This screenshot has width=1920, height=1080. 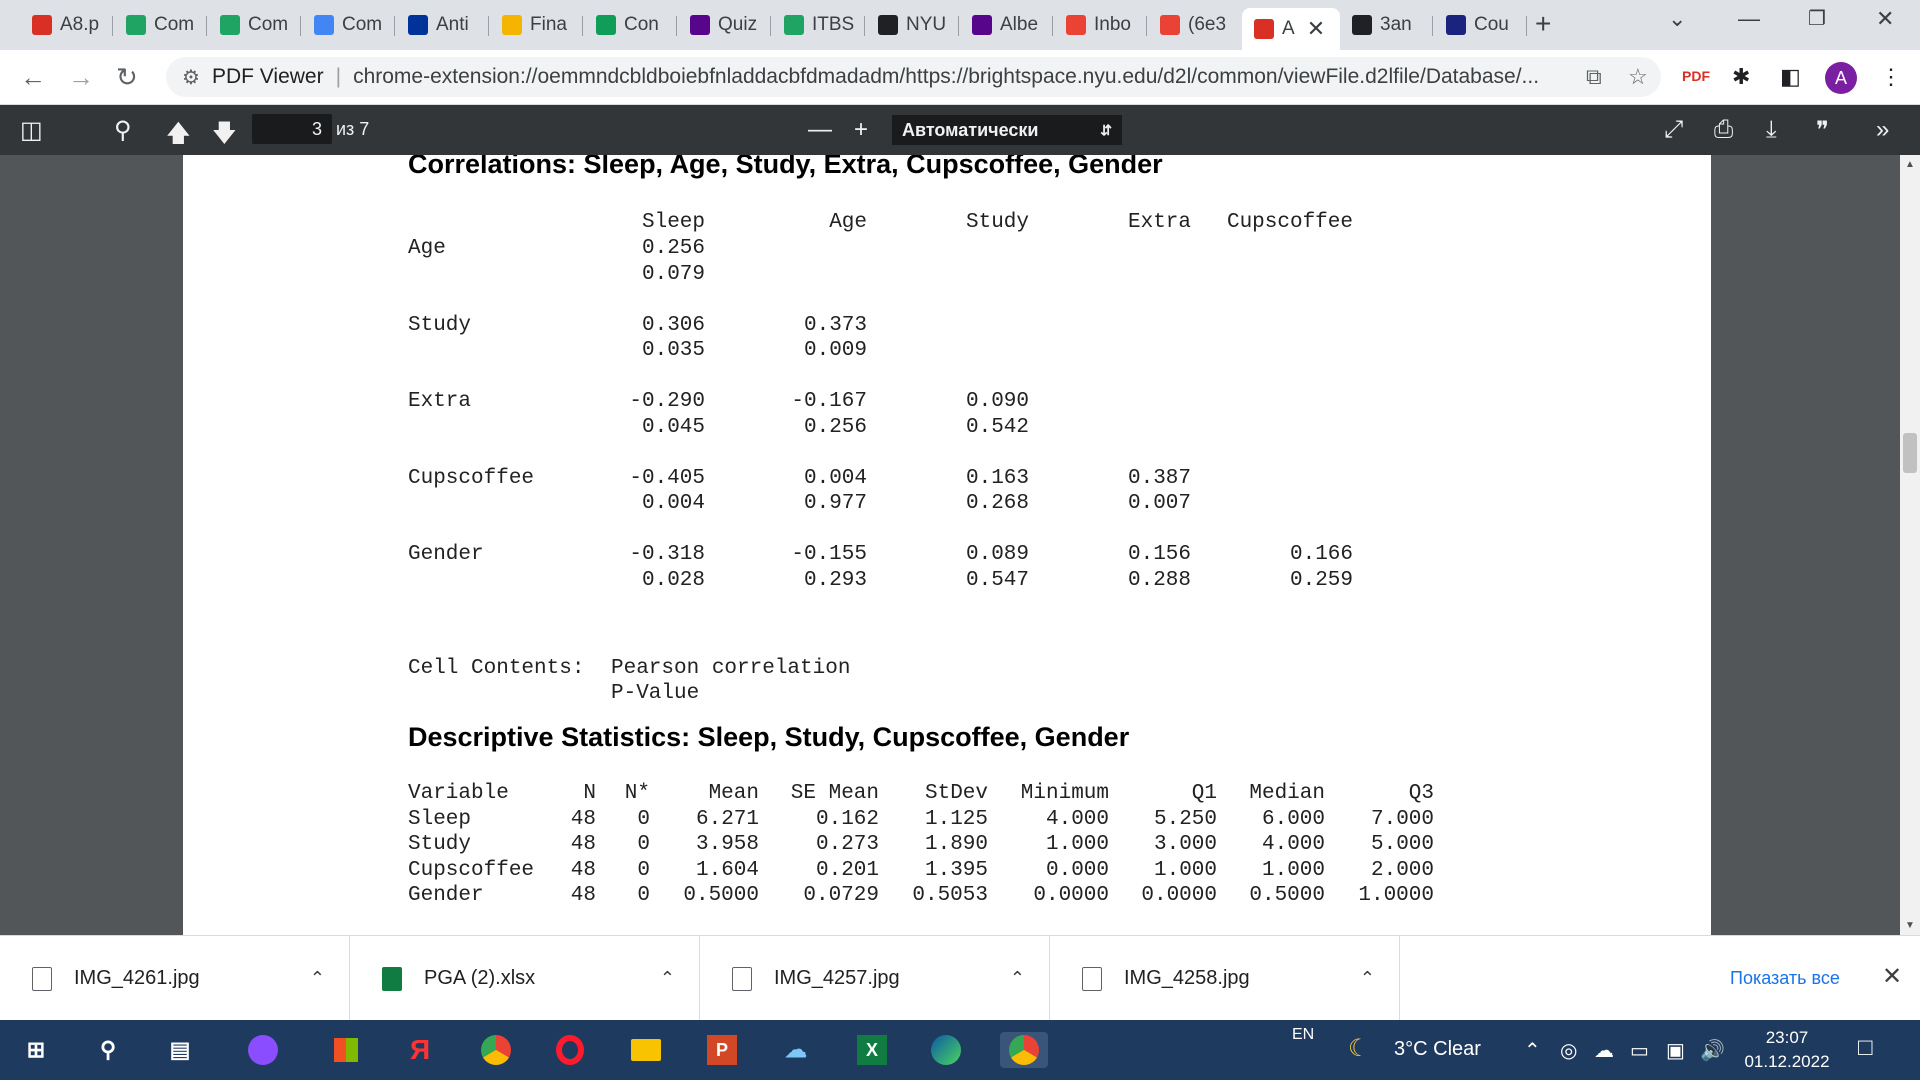 What do you see at coordinates (178, 133) in the screenshot?
I see `previous-page-icon: 🡅` at bounding box center [178, 133].